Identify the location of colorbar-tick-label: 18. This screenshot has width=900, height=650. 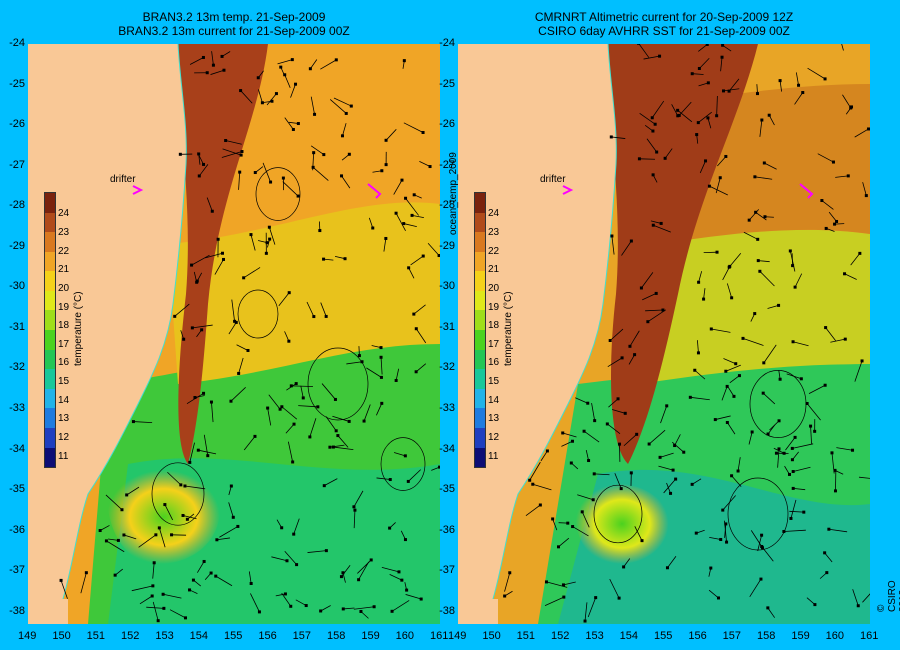
(494, 326).